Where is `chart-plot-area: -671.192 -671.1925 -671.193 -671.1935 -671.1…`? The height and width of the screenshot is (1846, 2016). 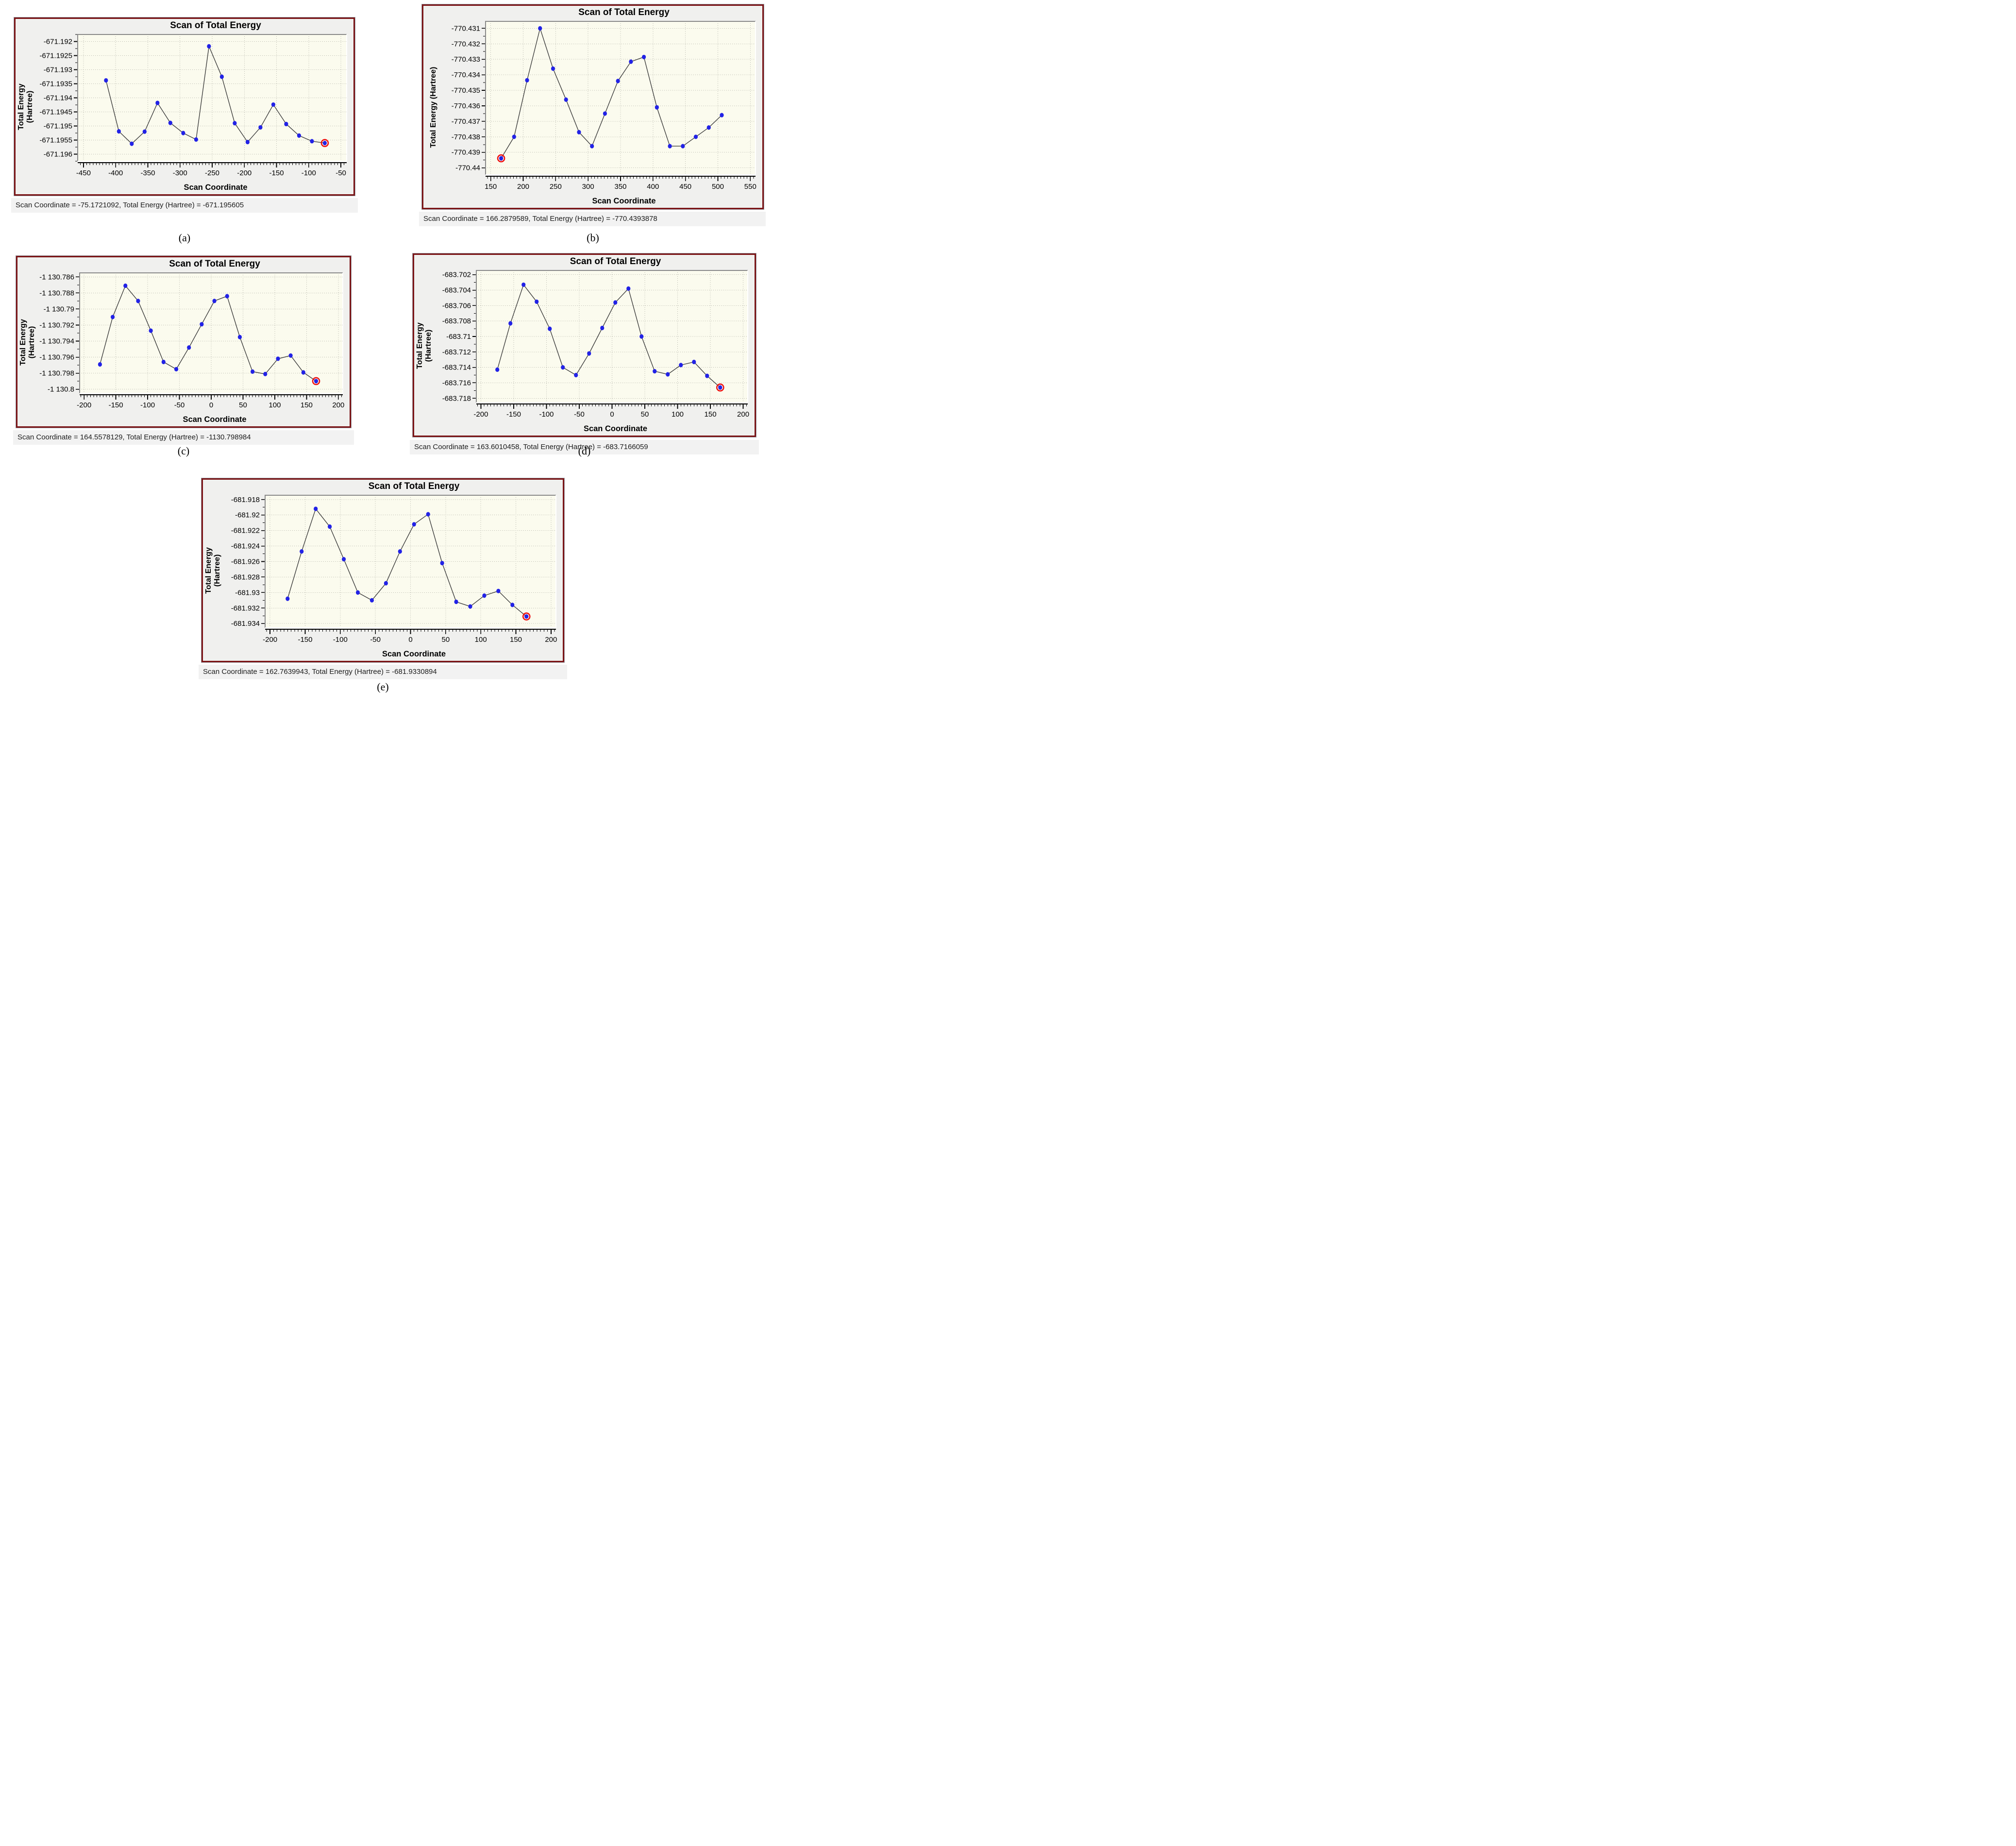 chart-plot-area: -671.192 -671.1925 -671.193 -671.1935 -671.1… is located at coordinates (194, 107).